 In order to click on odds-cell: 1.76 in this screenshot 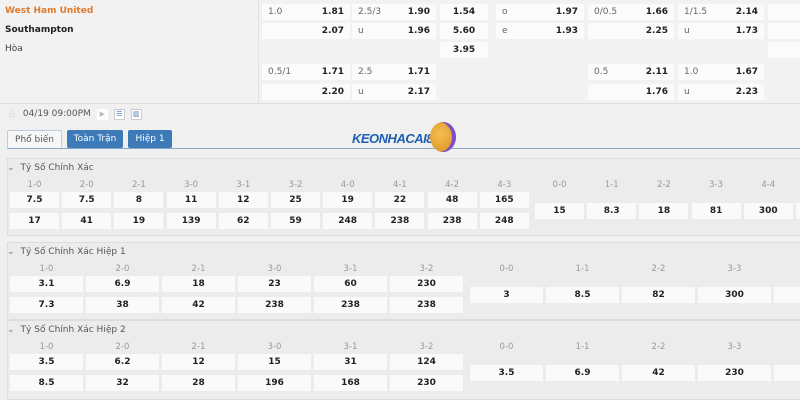, I will do `click(631, 92)`.